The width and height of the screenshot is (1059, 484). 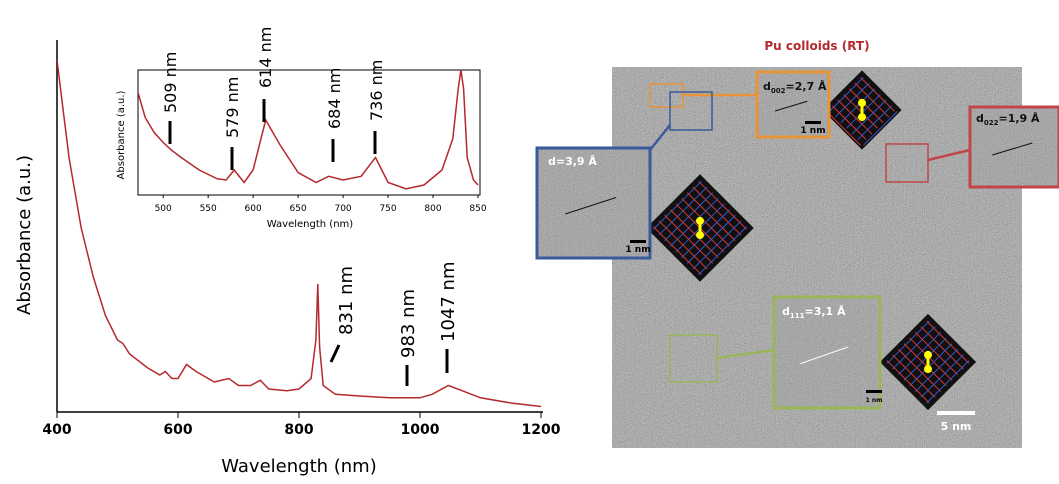 What do you see at coordinates (577, 161) in the screenshot?
I see `d-value: =3,9 Å` at bounding box center [577, 161].